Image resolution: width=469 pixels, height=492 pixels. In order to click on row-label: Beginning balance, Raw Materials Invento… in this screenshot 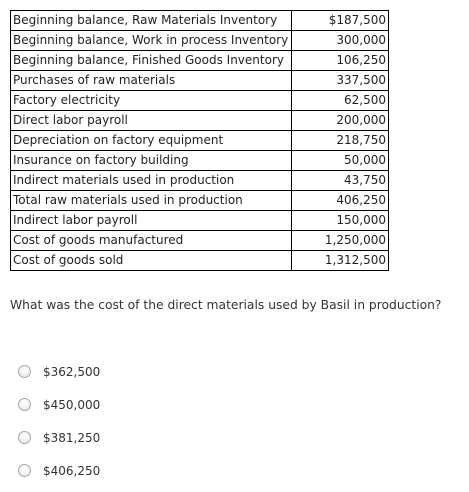, I will do `click(151, 20)`.